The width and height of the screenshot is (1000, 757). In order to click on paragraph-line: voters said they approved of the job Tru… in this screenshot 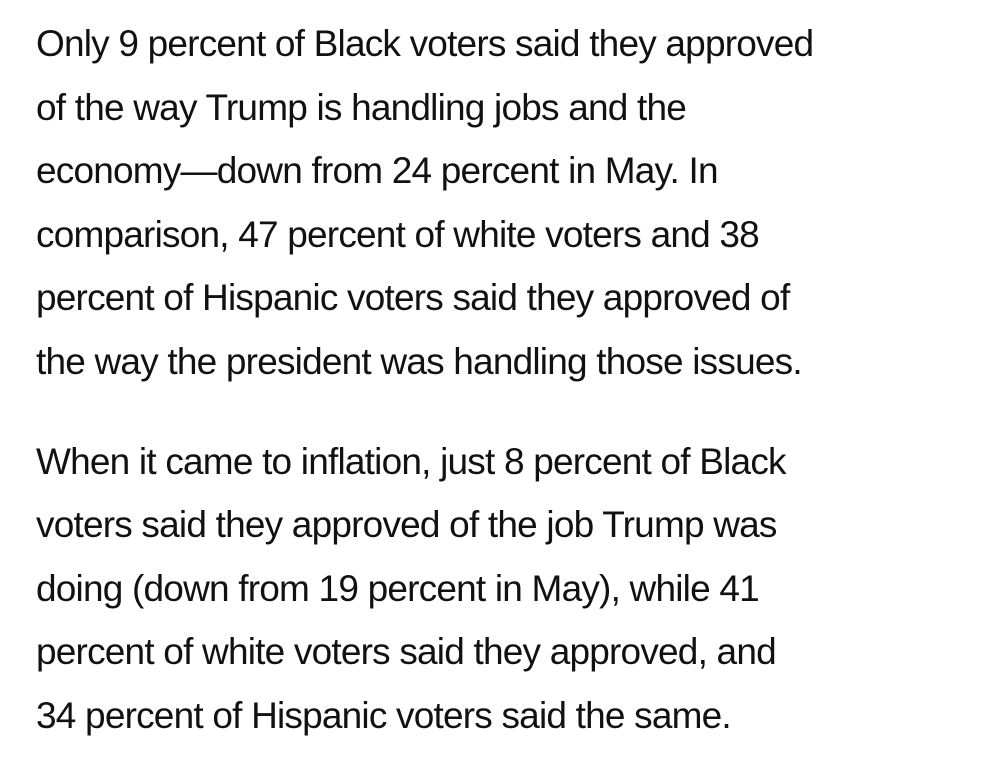, I will do `click(406, 525)`.